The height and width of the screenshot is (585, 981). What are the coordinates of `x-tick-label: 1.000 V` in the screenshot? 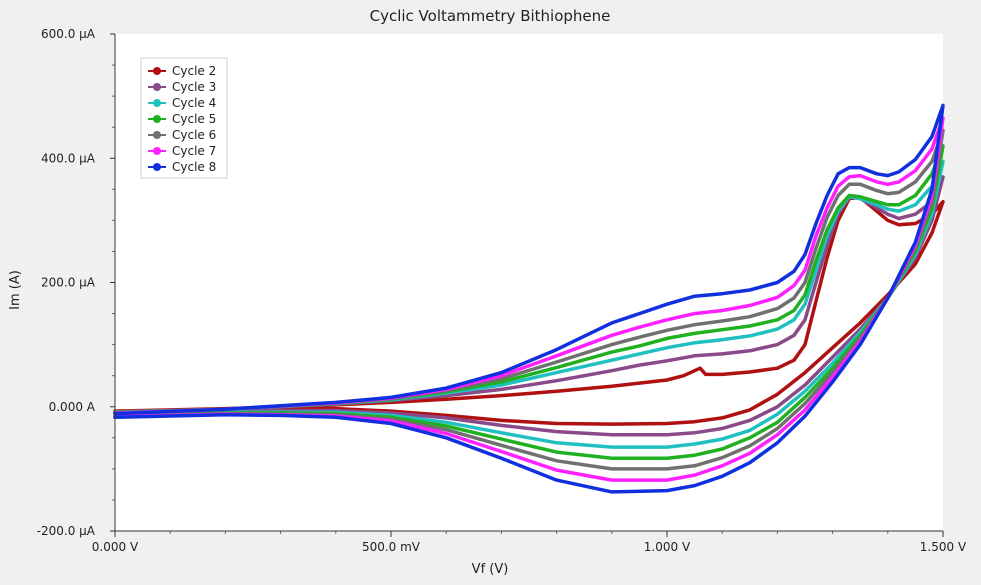 It's located at (667, 547).